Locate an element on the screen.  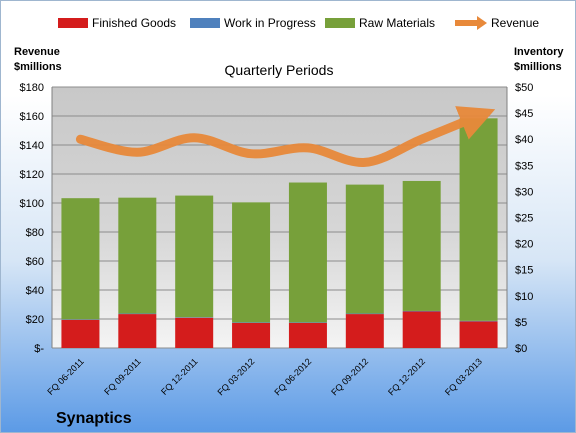
x-tick-label: FQ 09-2012 is located at coordinates (349, 376).